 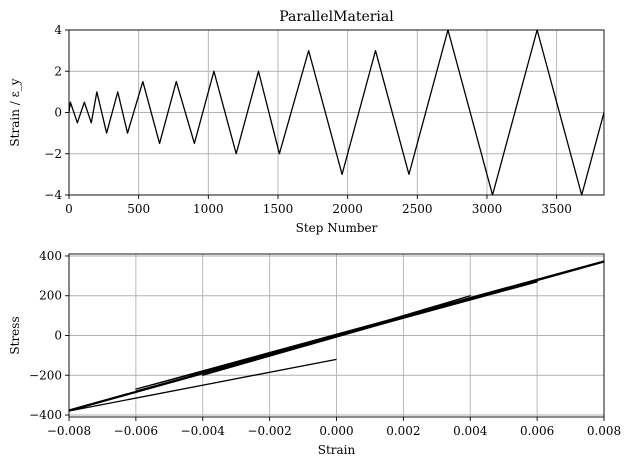 I want to click on y-tick-label: −2, so click(x=53, y=154).